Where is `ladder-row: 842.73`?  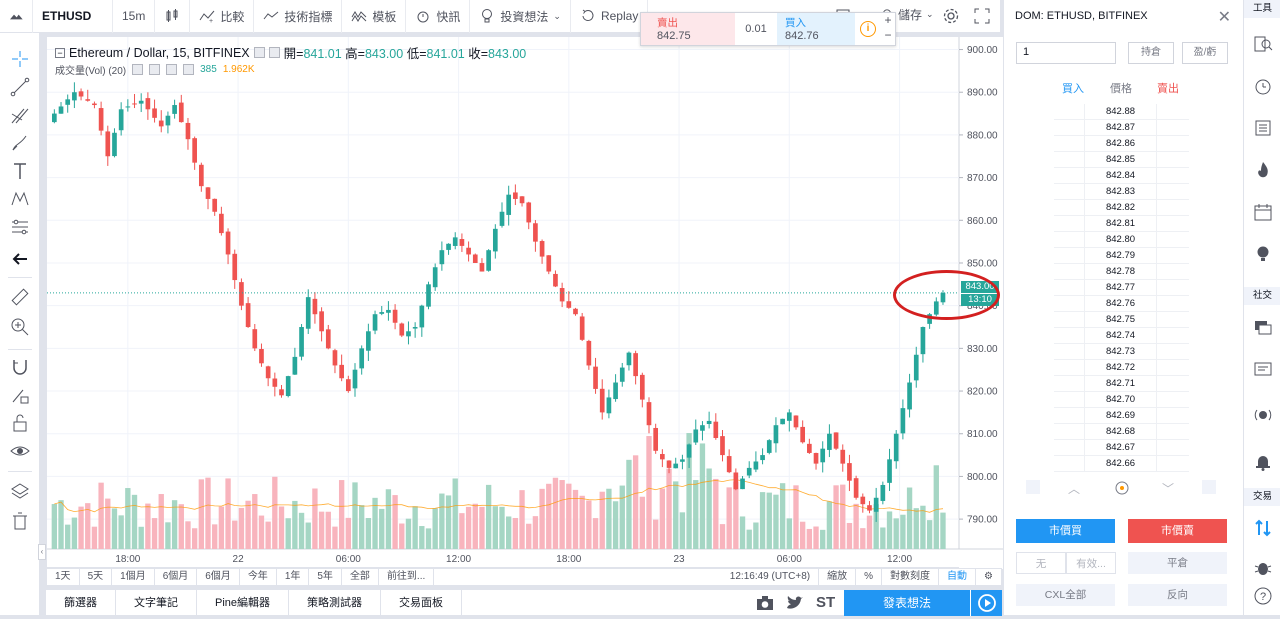
ladder-row: 842.73 is located at coordinates (1121, 352).